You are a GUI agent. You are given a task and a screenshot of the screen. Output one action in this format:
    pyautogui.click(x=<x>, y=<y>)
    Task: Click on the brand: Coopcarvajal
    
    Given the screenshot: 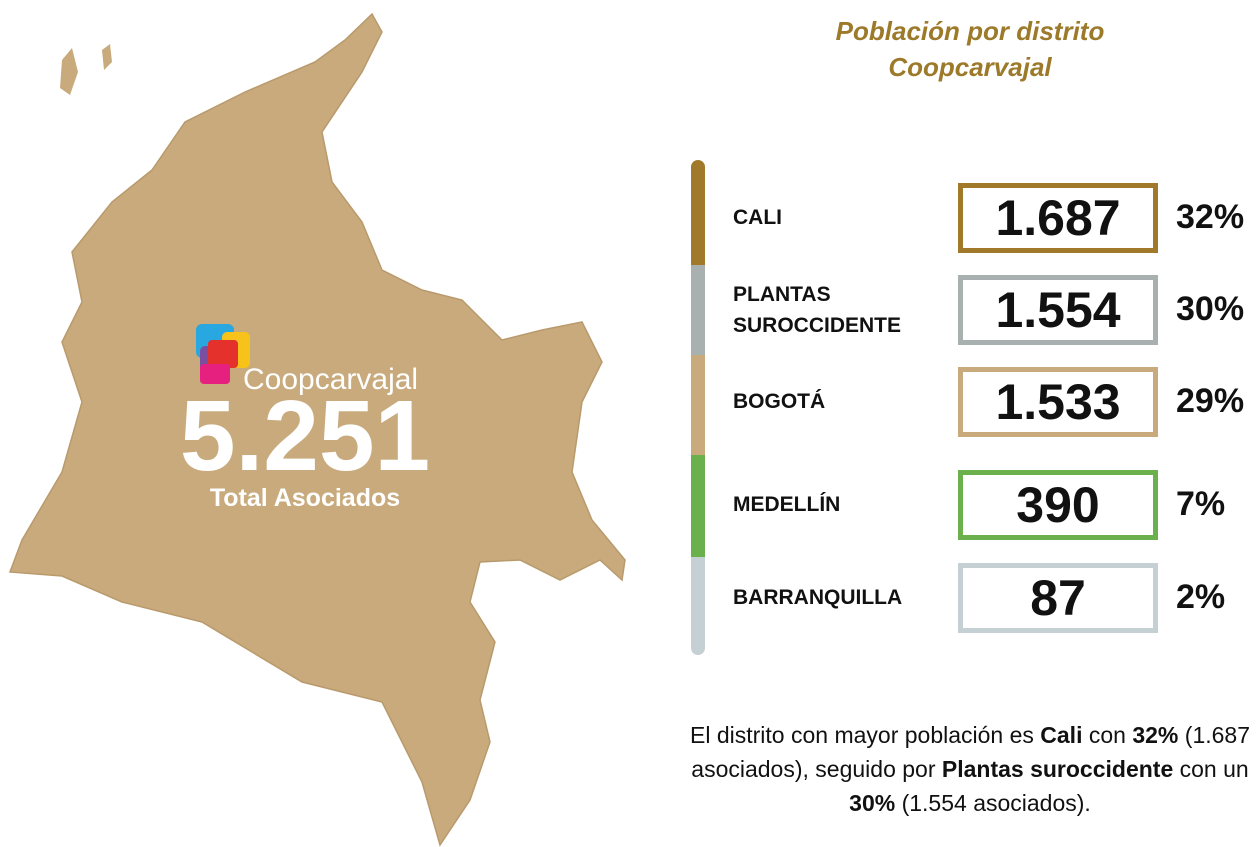 What is the action you would take?
    pyautogui.click(x=330, y=379)
    